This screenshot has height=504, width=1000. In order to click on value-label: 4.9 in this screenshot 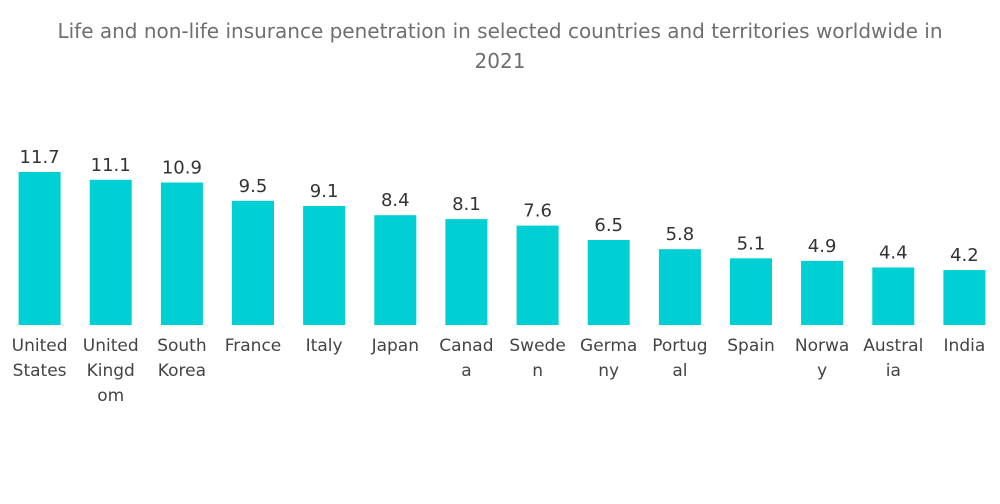, I will do `click(822, 246)`.